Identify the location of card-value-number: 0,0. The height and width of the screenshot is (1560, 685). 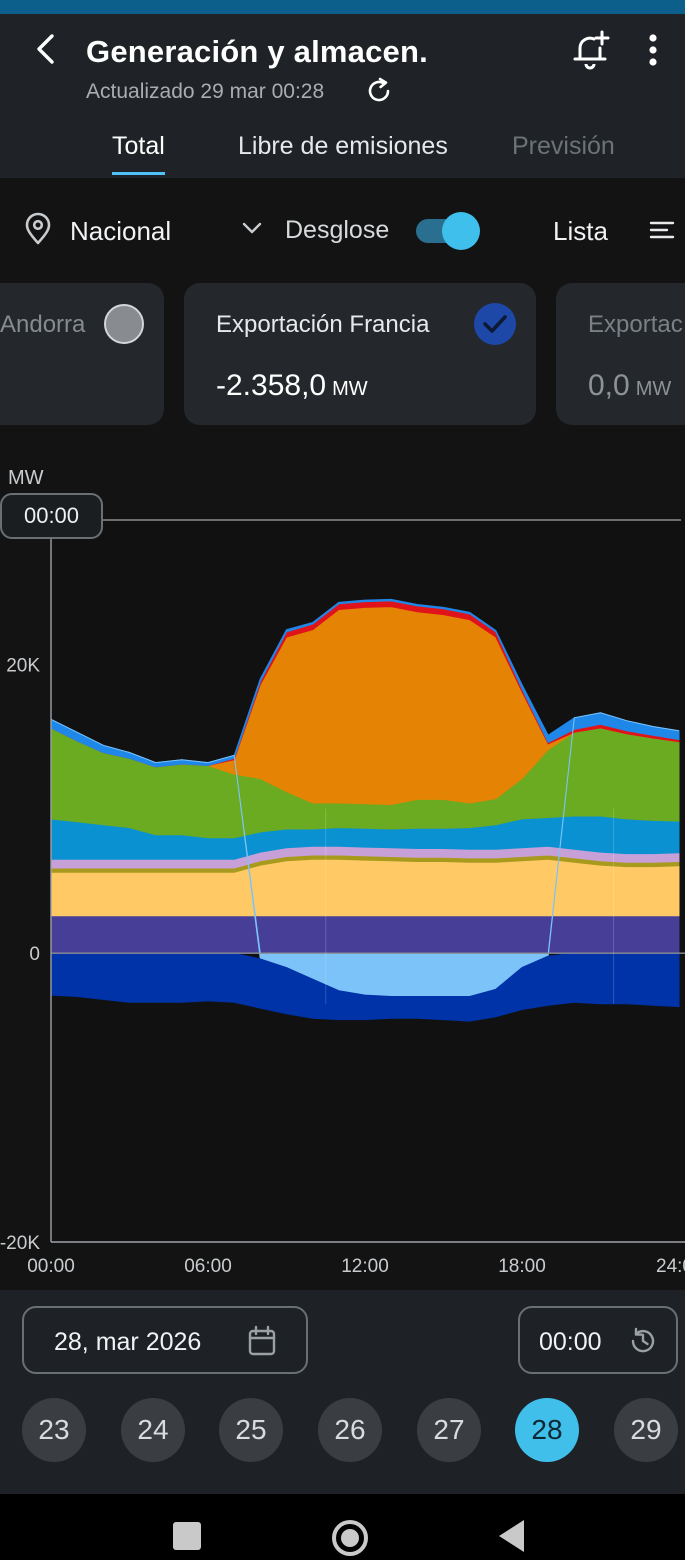
(609, 385).